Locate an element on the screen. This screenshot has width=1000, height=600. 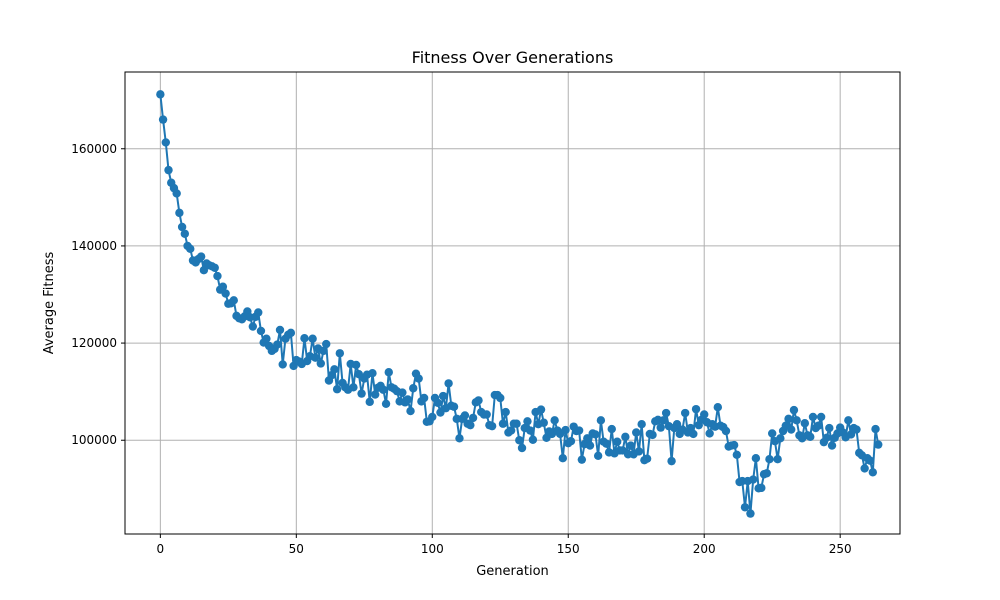
x-tick-label: 150 is located at coordinates (568, 549).